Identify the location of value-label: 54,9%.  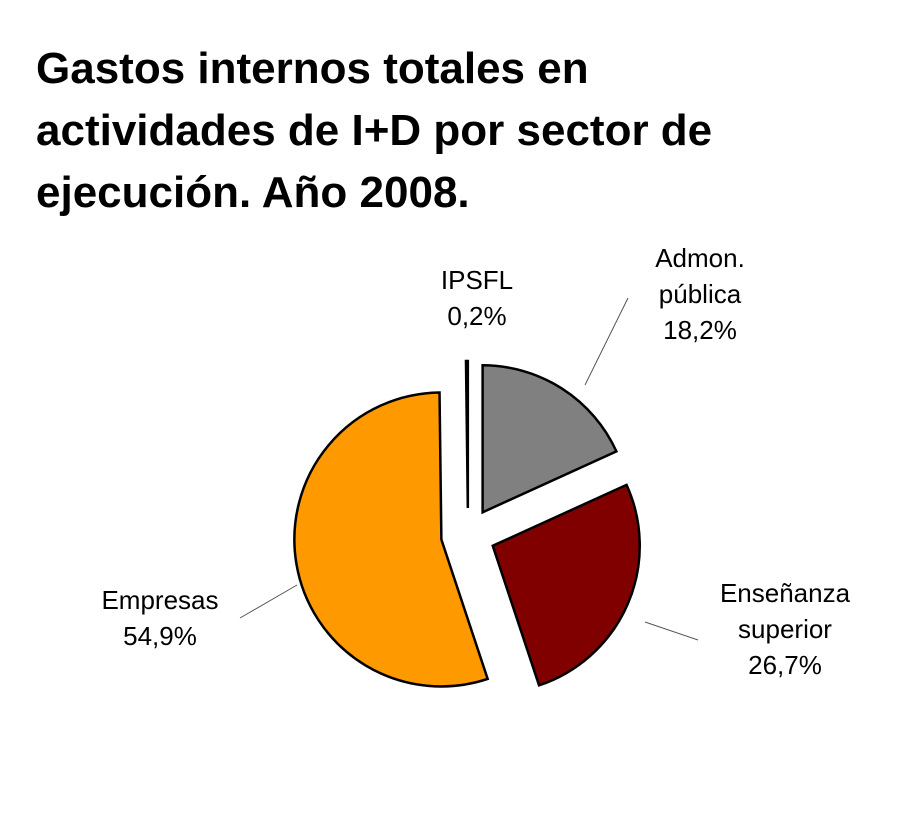
(160, 636).